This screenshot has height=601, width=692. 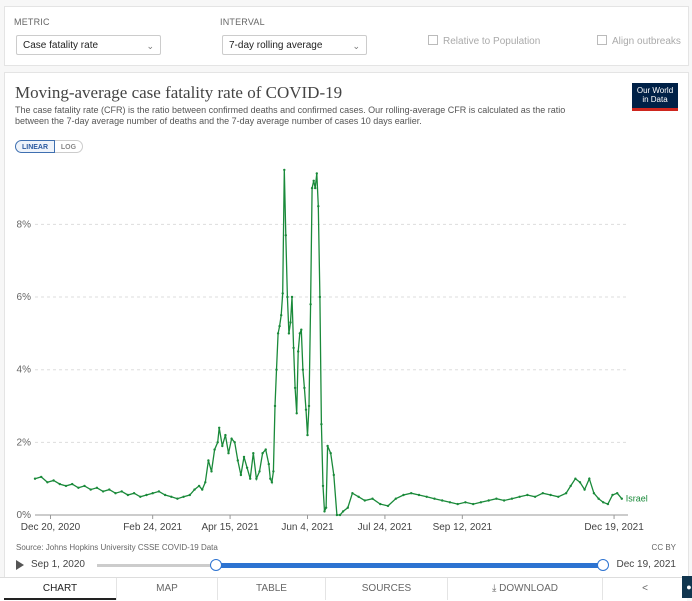 What do you see at coordinates (484, 41) in the screenshot?
I see `relative-to-population-checkbox: Relative to Population` at bounding box center [484, 41].